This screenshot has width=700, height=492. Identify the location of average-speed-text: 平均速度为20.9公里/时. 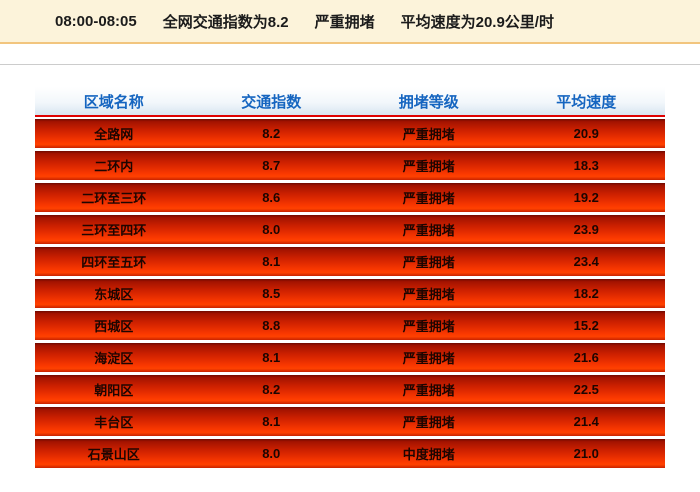
(477, 22).